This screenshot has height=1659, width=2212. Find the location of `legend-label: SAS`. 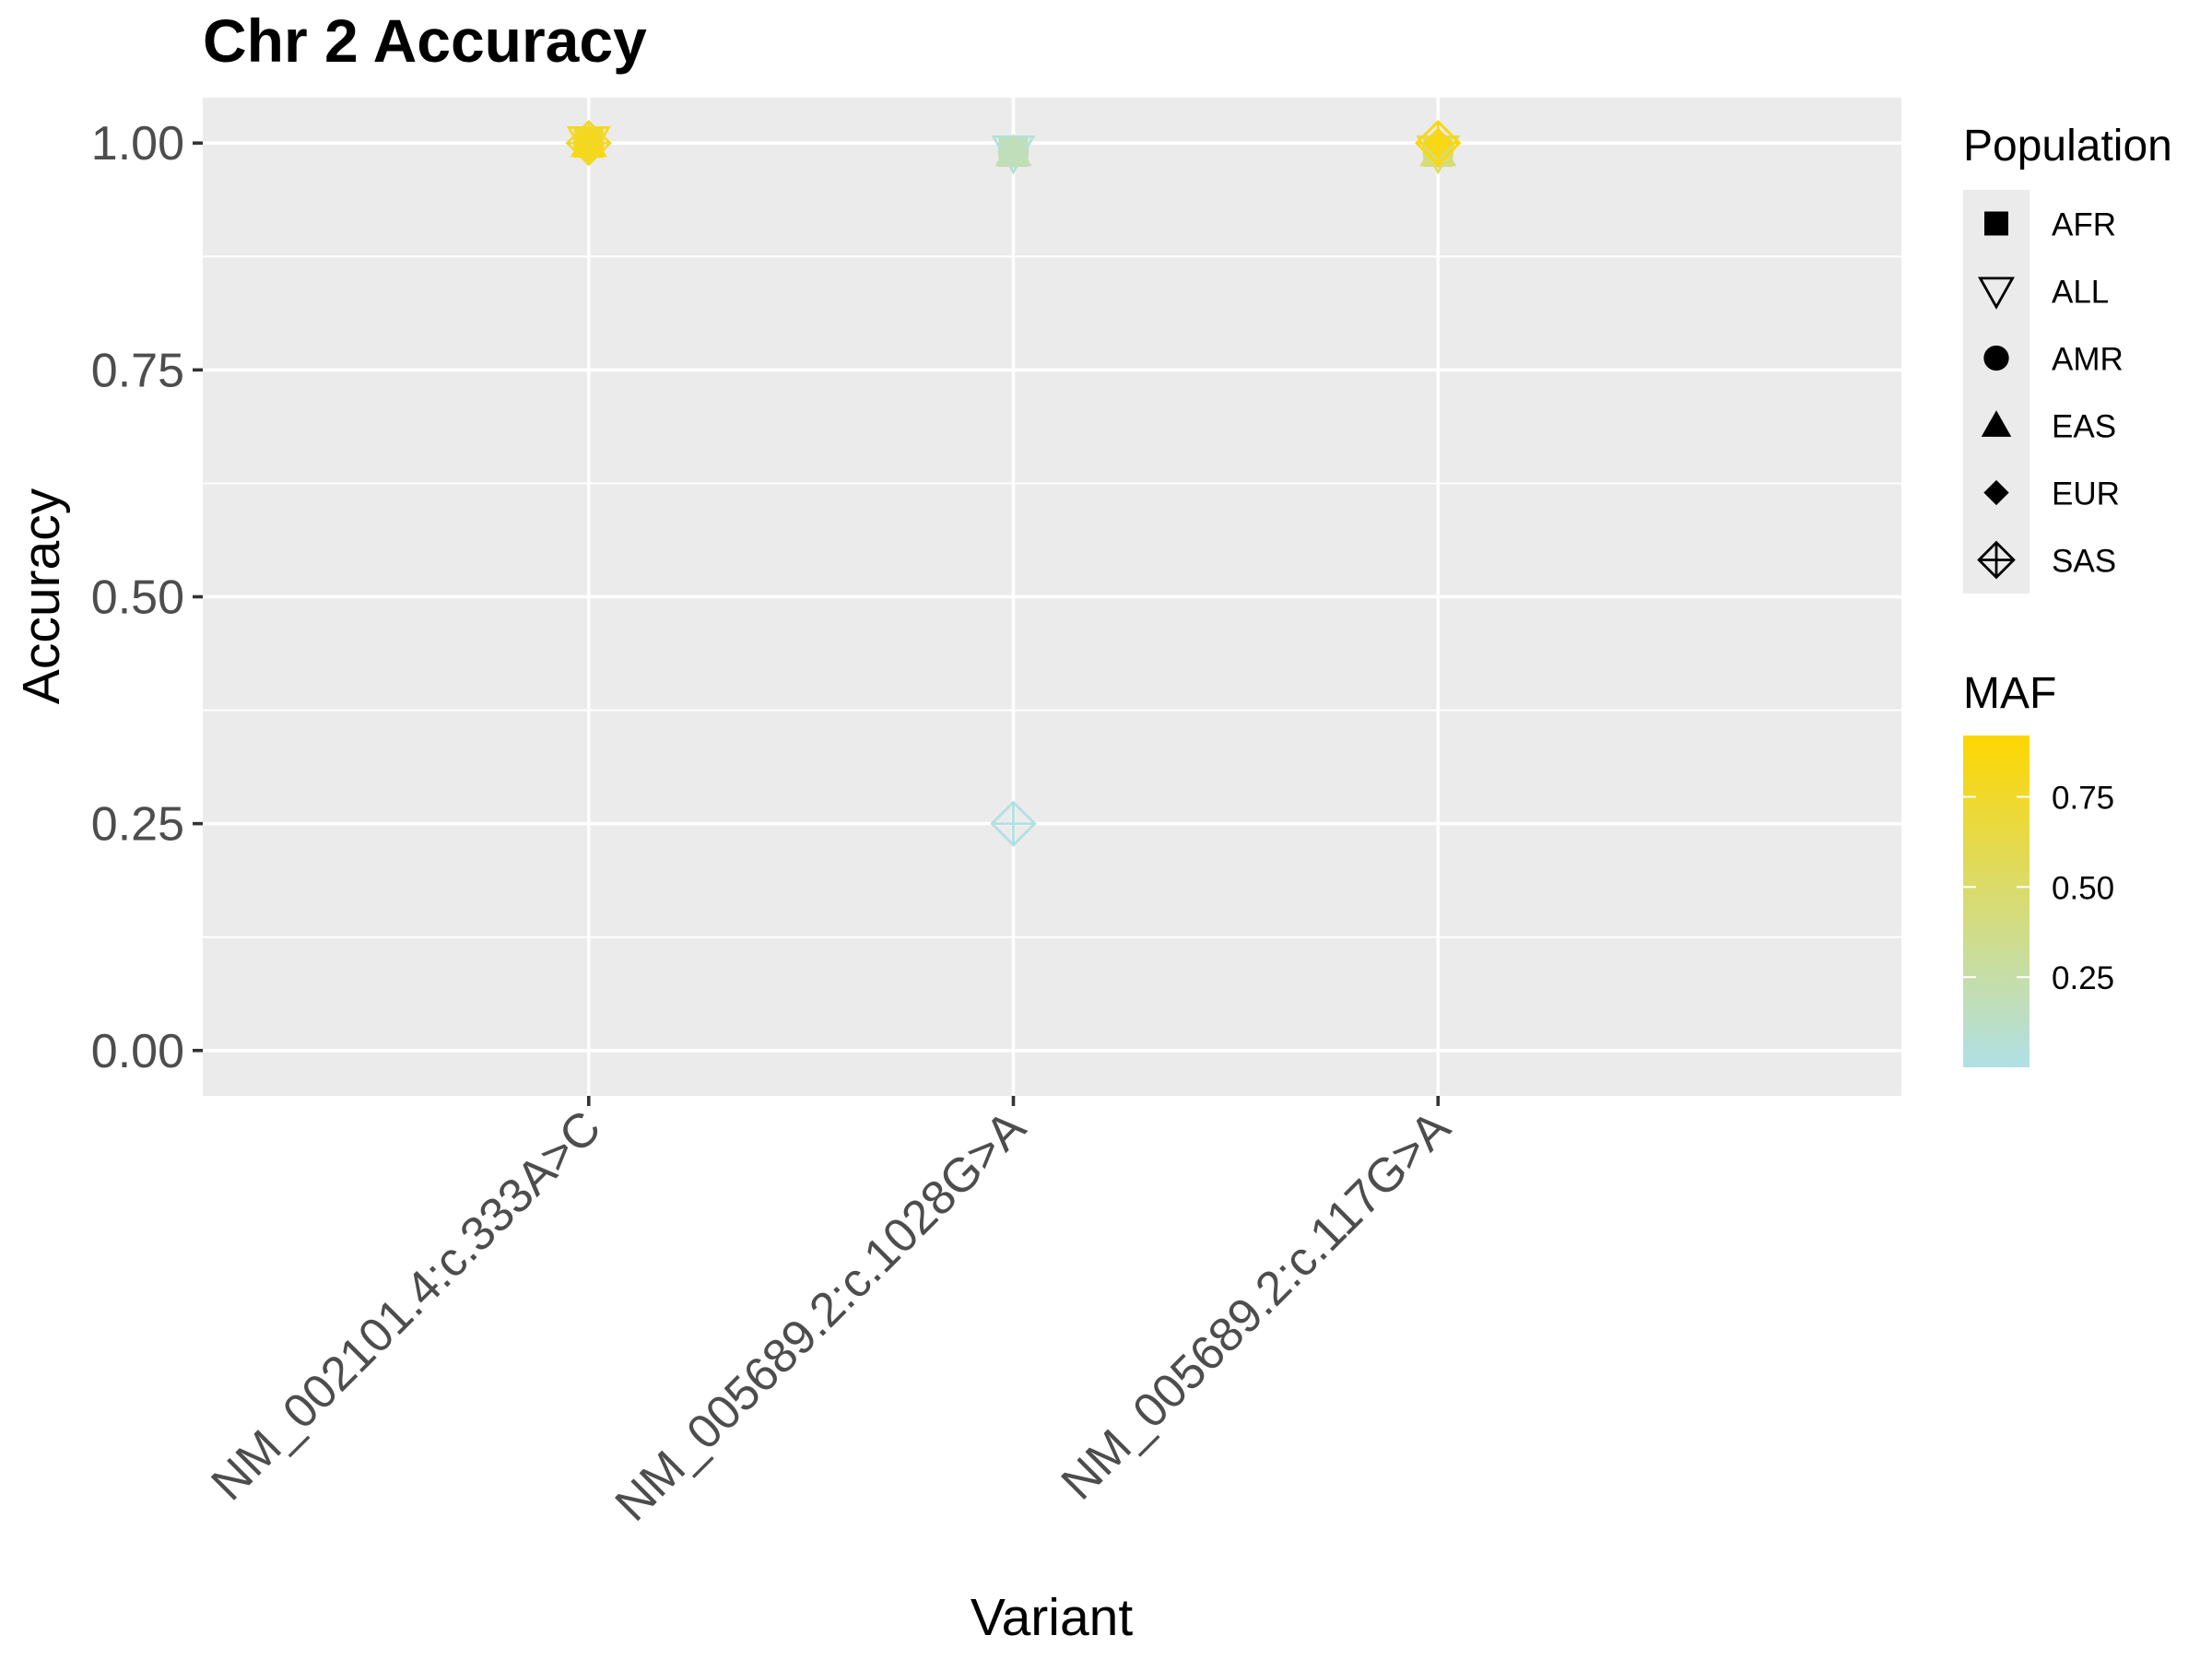

legend-label: SAS is located at coordinates (2084, 562).